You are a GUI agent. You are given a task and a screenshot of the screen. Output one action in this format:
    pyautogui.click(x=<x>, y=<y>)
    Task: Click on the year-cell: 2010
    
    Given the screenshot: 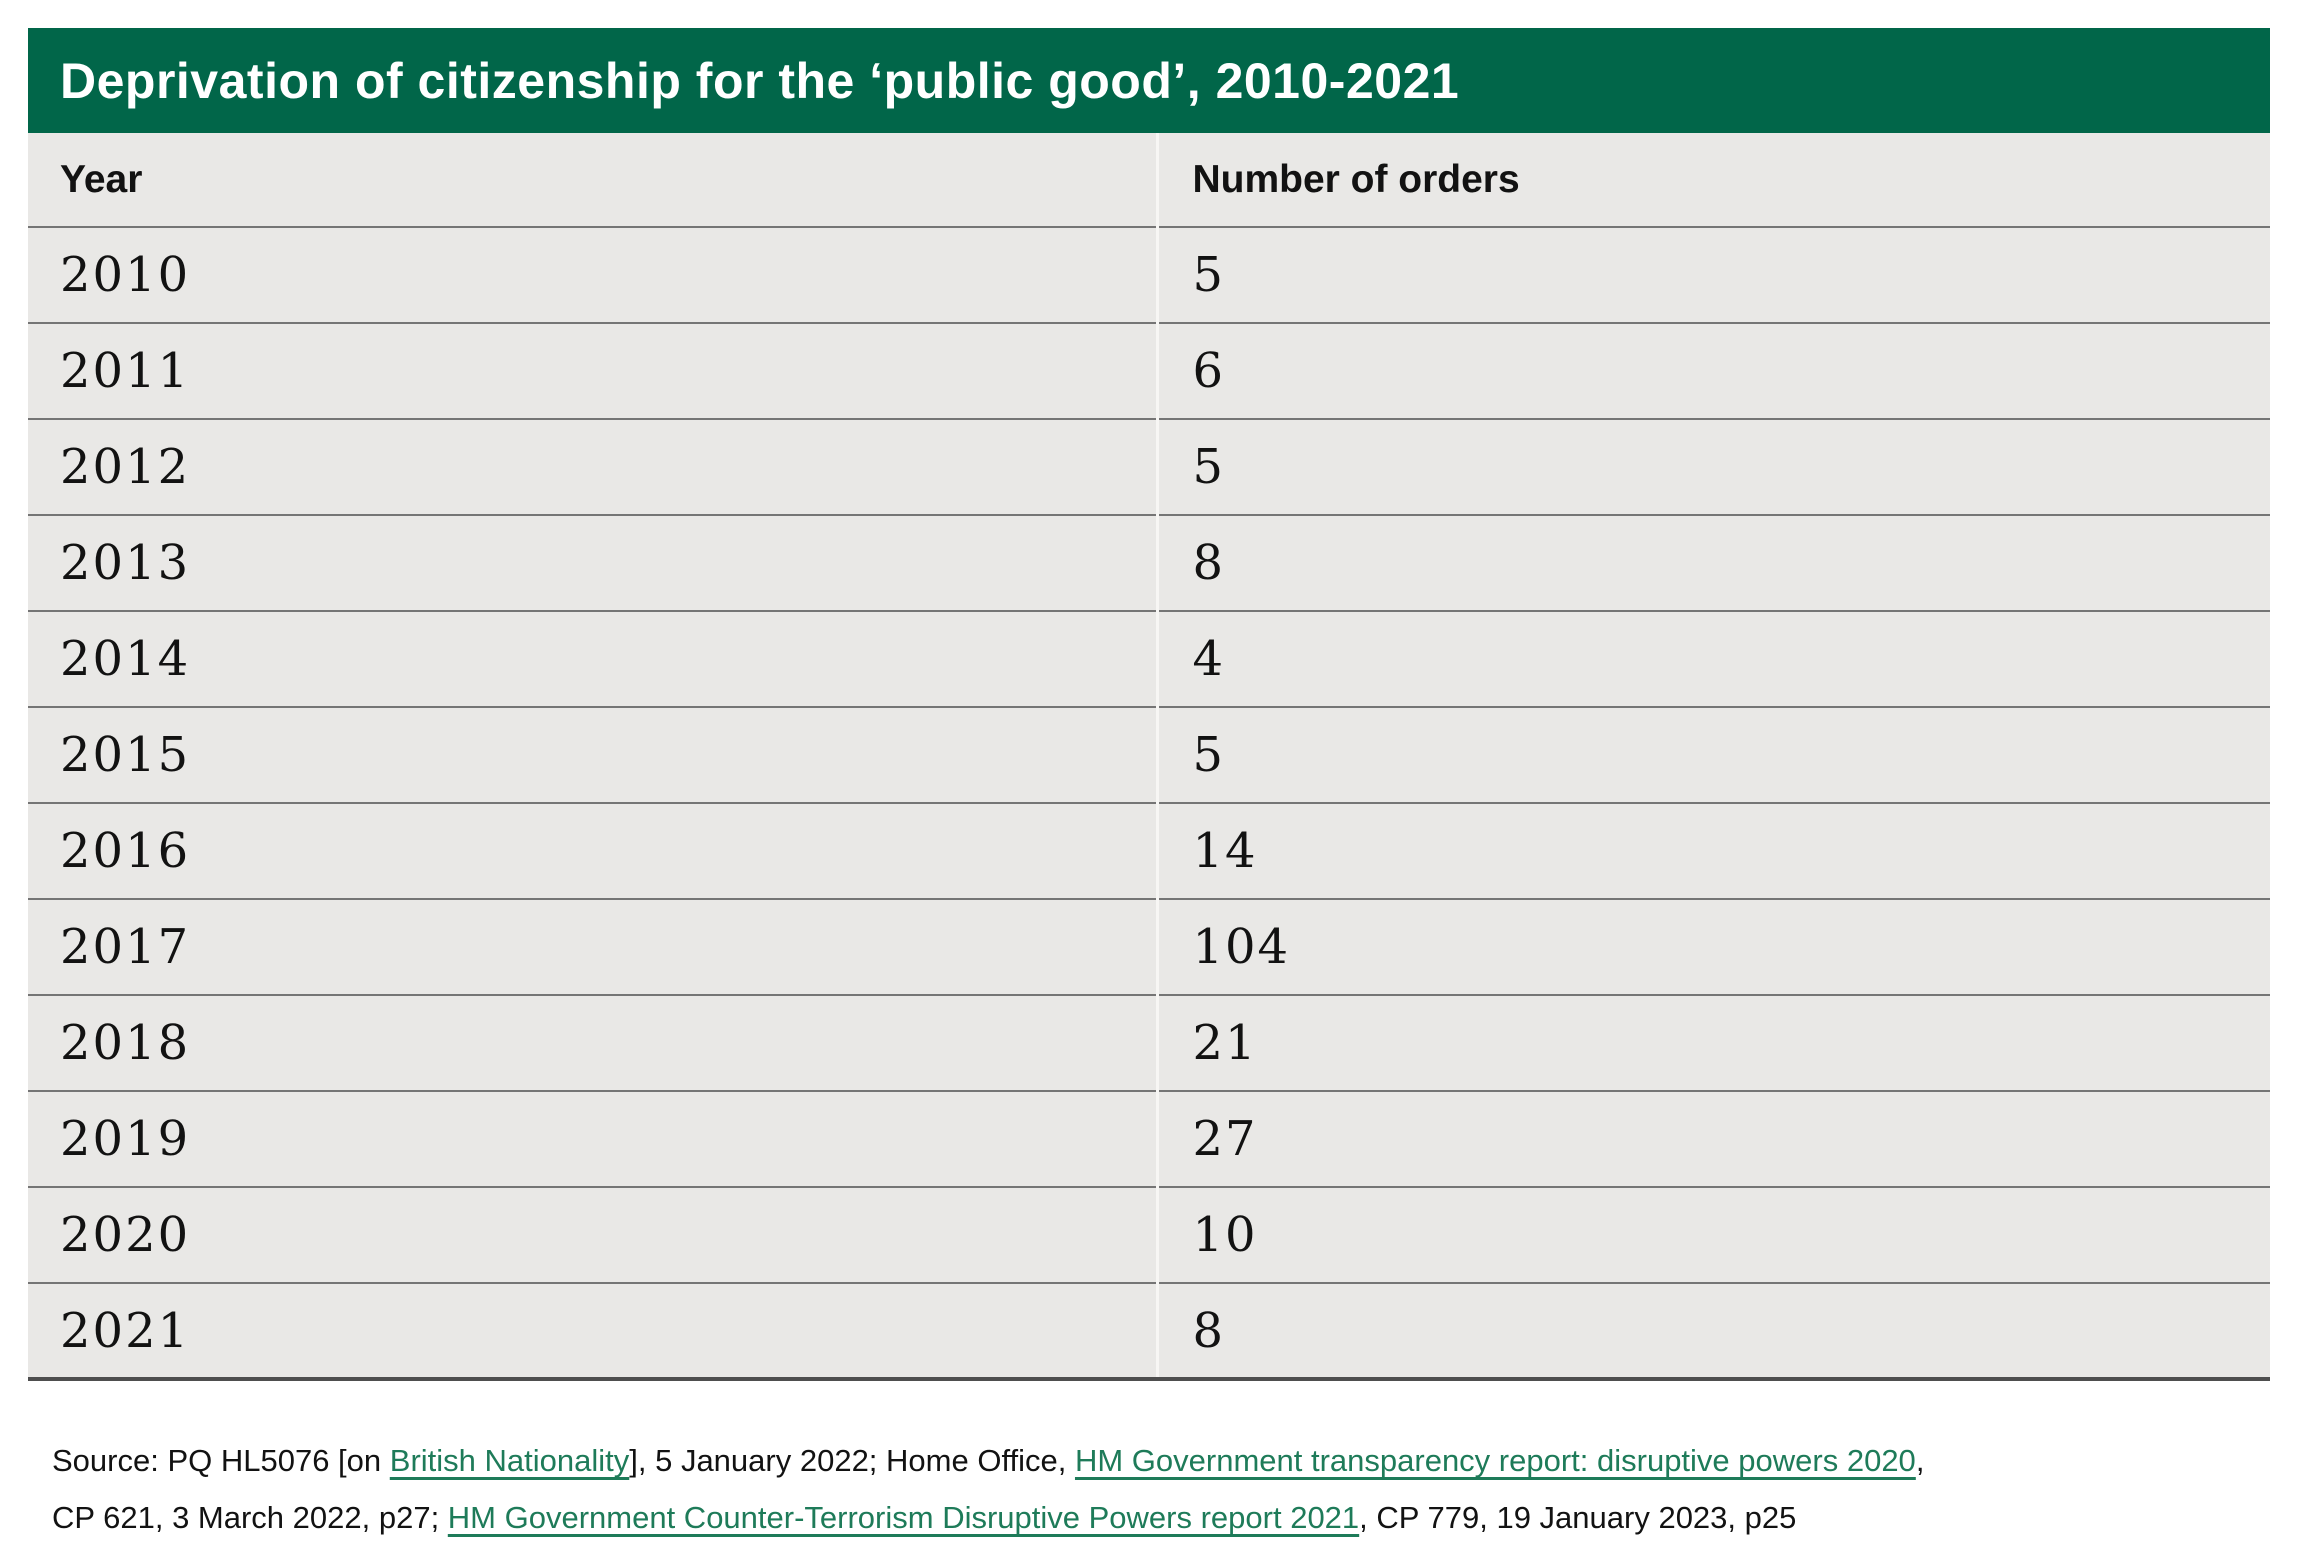 What is the action you would take?
    pyautogui.click(x=125, y=275)
    